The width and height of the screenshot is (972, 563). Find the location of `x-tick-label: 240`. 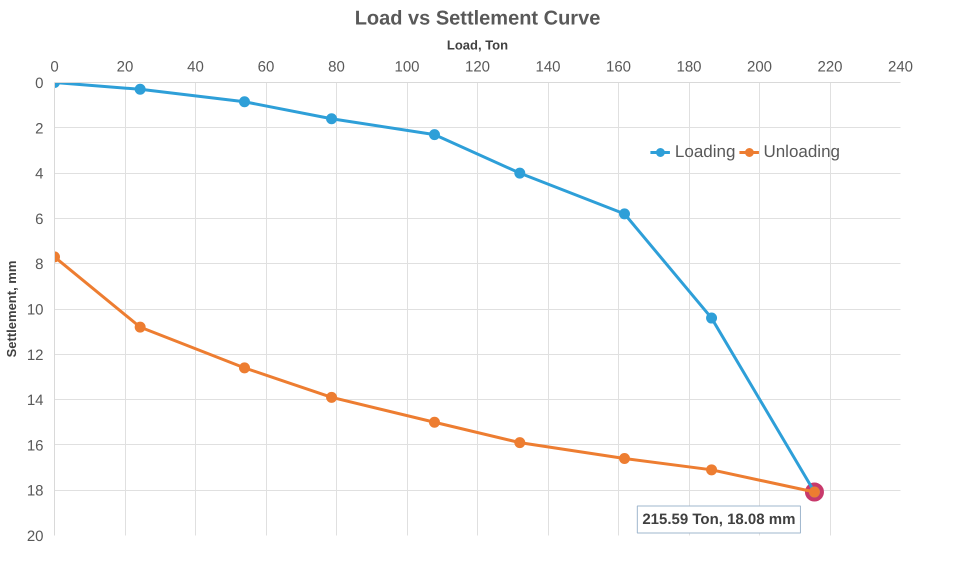

x-tick-label: 240 is located at coordinates (901, 67).